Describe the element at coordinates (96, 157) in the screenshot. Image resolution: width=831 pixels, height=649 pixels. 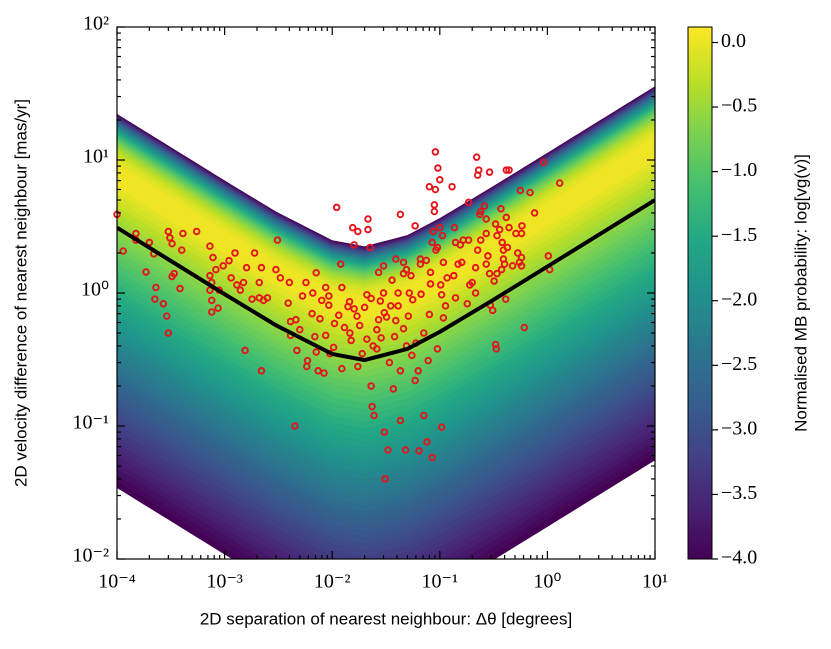
I see `y-tick-label: 10¹` at that location.